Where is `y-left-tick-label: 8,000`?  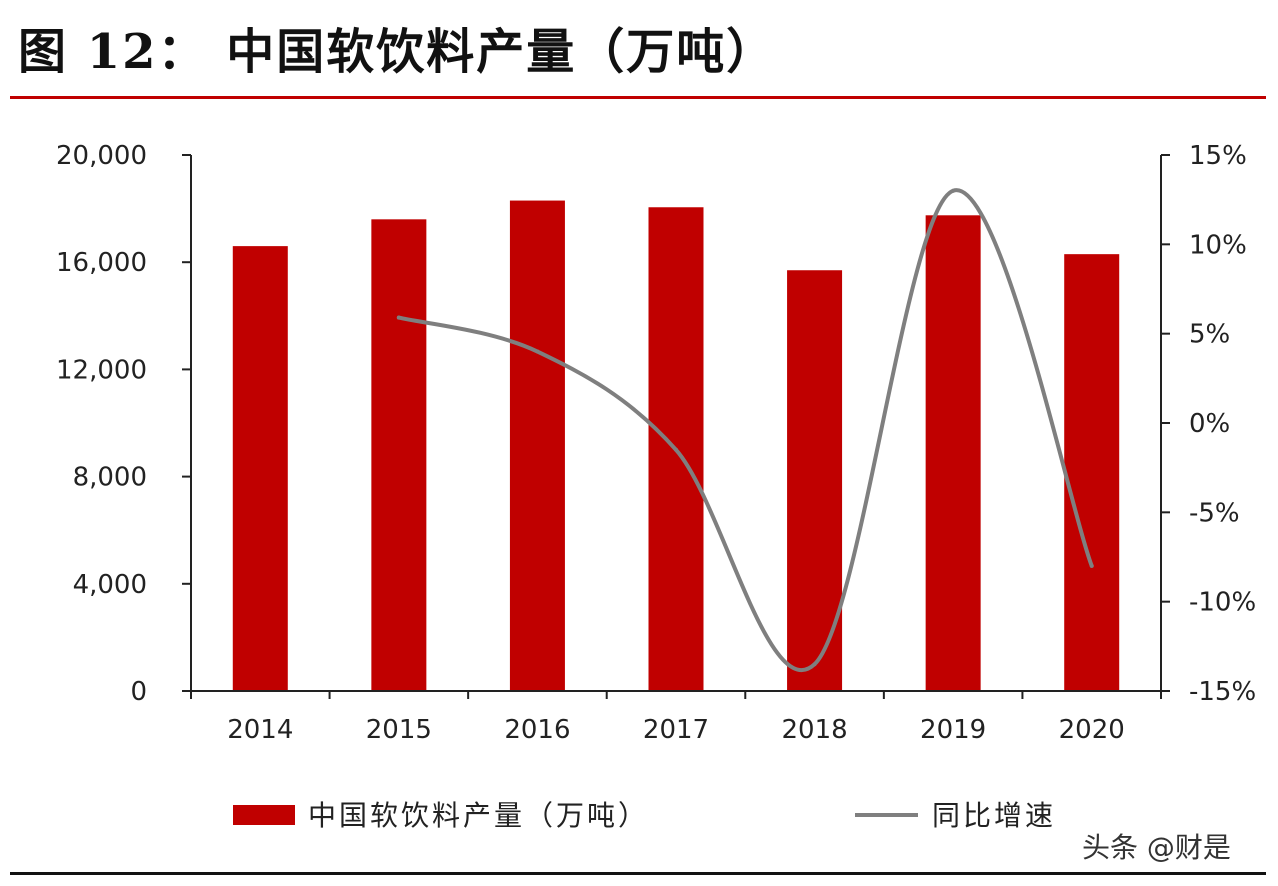 y-left-tick-label: 8,000 is located at coordinates (110, 478).